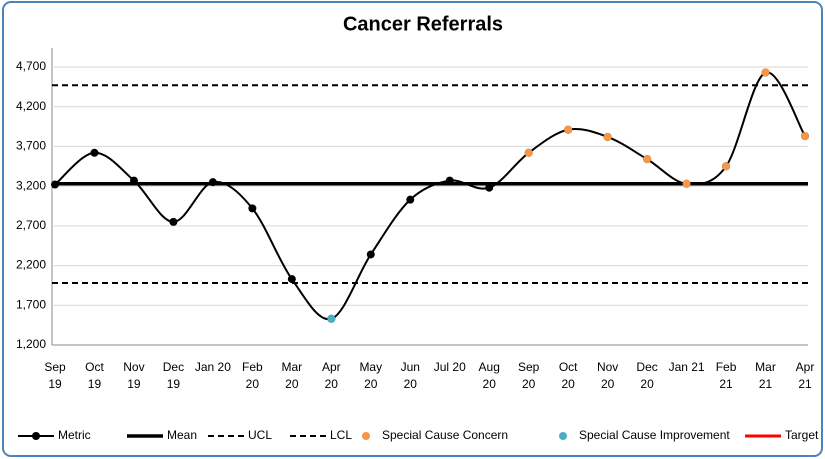 The image size is (825, 459). What do you see at coordinates (647, 375) in the screenshot?
I see `x-tick-label: Dec 20` at bounding box center [647, 375].